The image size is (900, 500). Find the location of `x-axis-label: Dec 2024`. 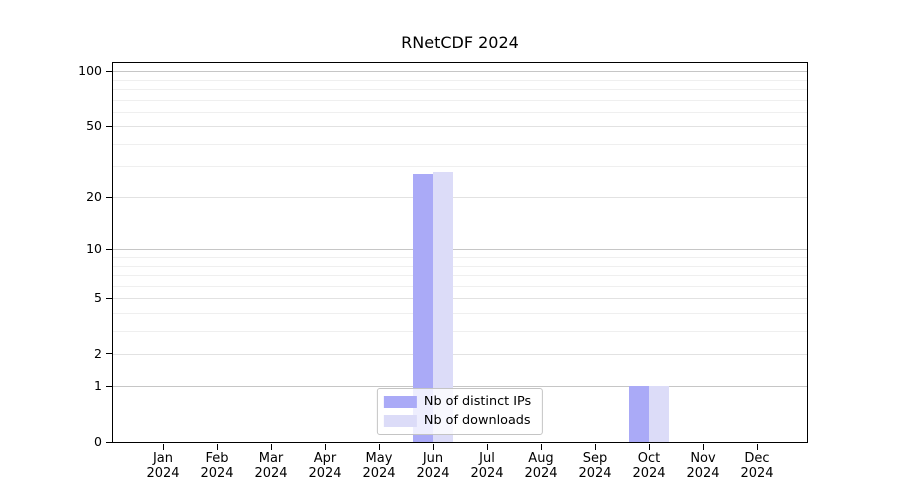

x-axis-label: Dec 2024 is located at coordinates (757, 466).